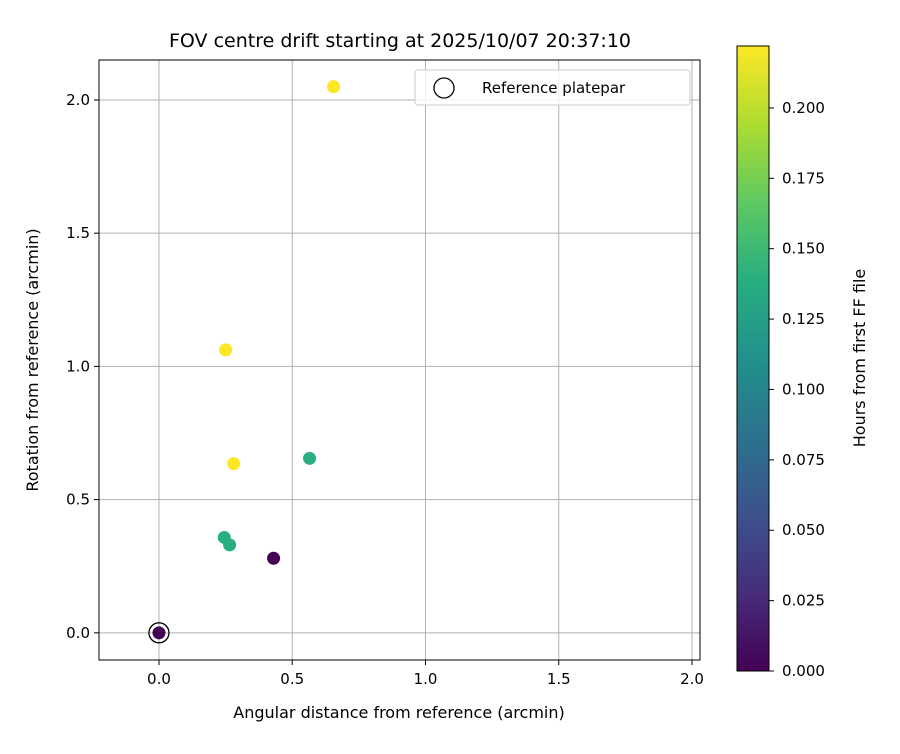 This screenshot has height=754, width=900. What do you see at coordinates (78, 500) in the screenshot?
I see `y-tick-label: 0.5` at bounding box center [78, 500].